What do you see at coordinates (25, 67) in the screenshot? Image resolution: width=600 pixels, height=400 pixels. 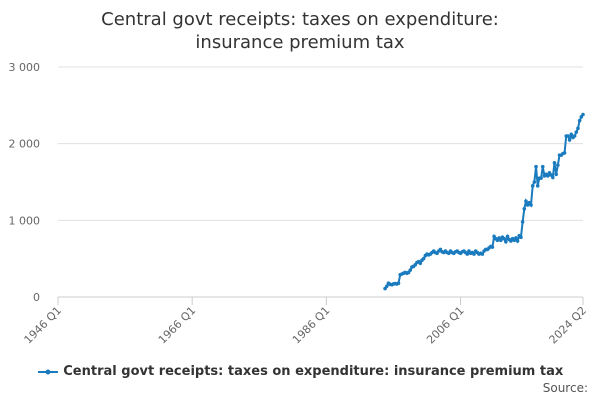 I see `y-tick-label: 3 000` at bounding box center [25, 67].